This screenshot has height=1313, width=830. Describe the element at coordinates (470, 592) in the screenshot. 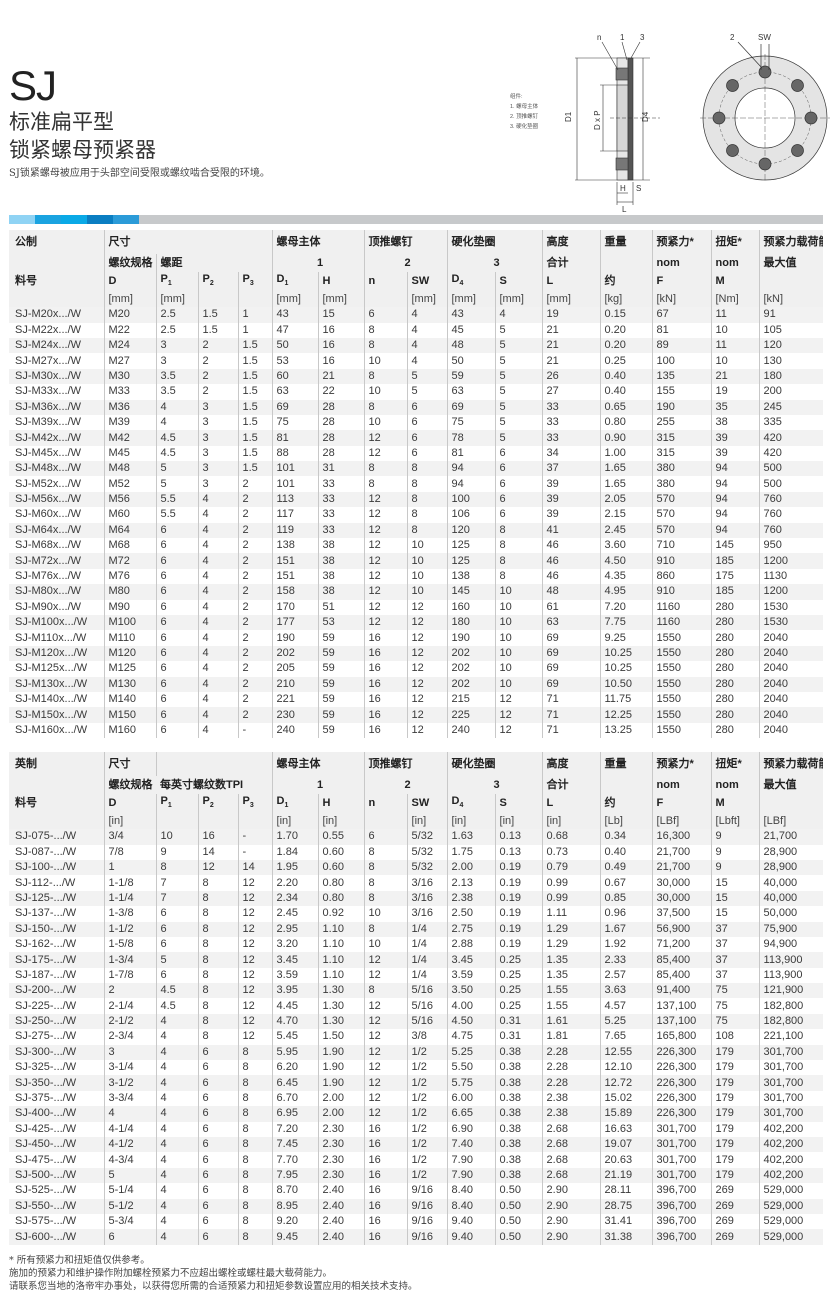

I see `table-cell: 145` at that location.